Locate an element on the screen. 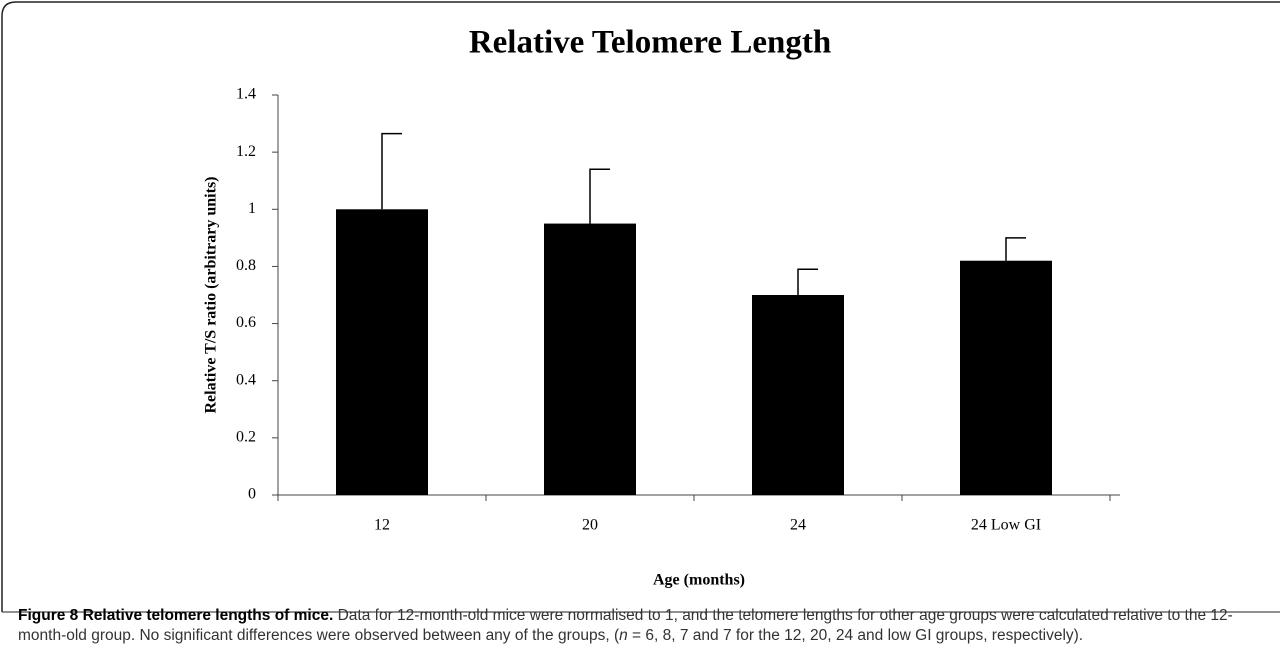  y-tick-label: 1 is located at coordinates (252, 208).